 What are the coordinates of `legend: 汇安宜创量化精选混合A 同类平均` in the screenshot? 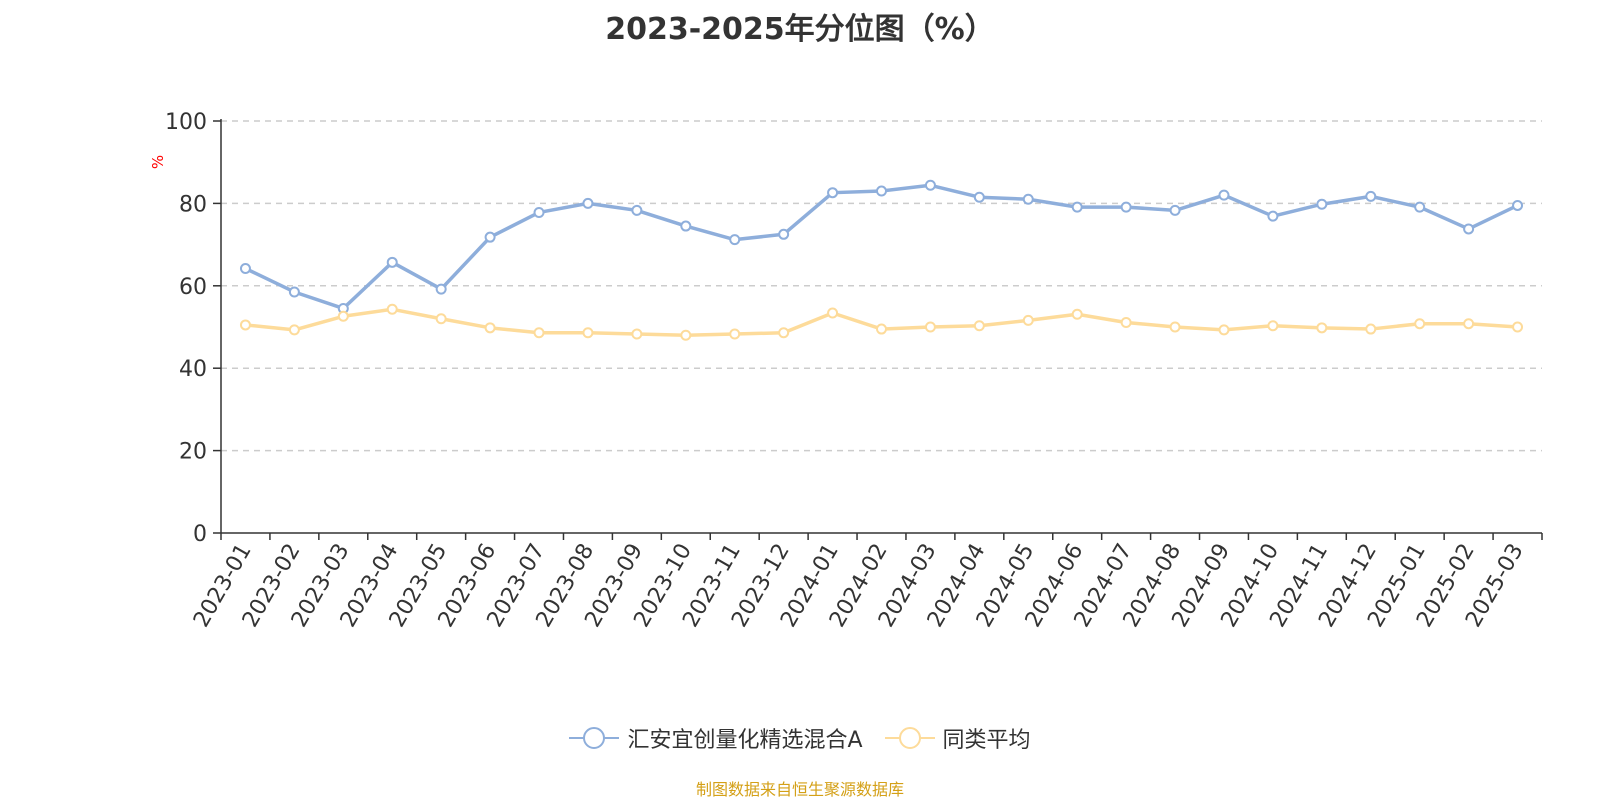 It's located at (800, 738).